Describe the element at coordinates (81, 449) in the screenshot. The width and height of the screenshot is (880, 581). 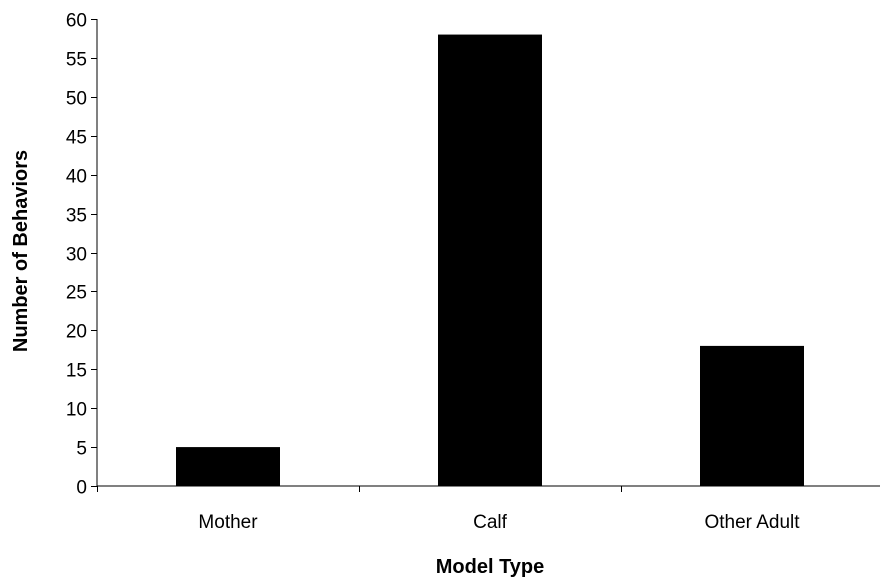
I see `y-tick-label: 5` at that location.